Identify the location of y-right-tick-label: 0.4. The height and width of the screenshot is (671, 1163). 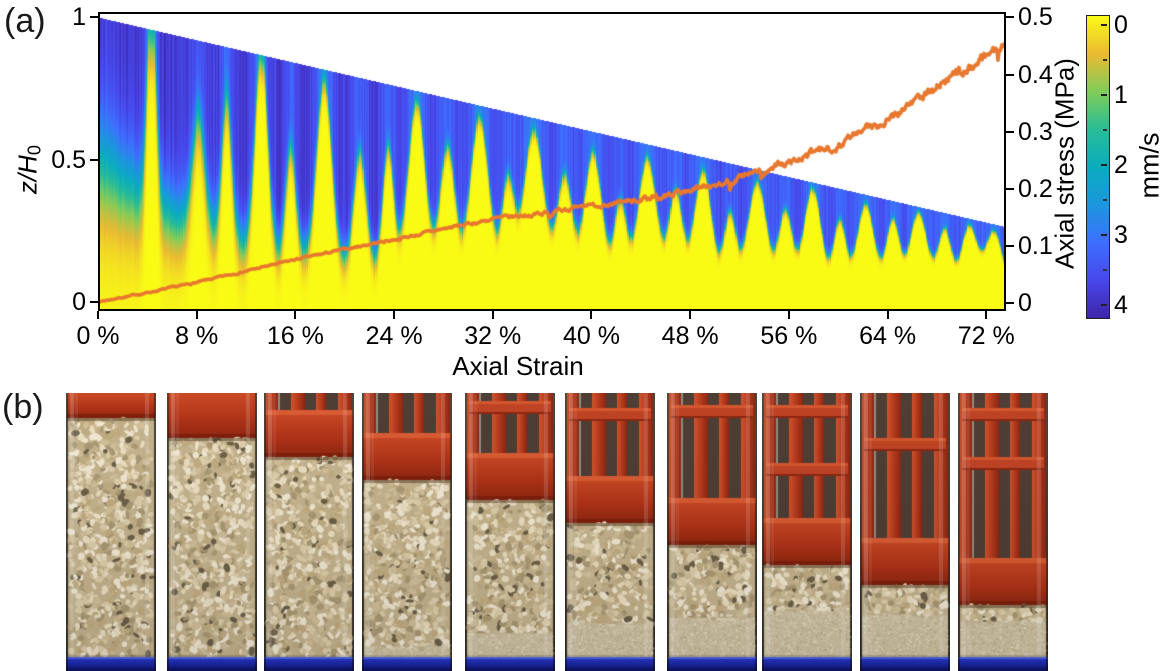
(1035, 74).